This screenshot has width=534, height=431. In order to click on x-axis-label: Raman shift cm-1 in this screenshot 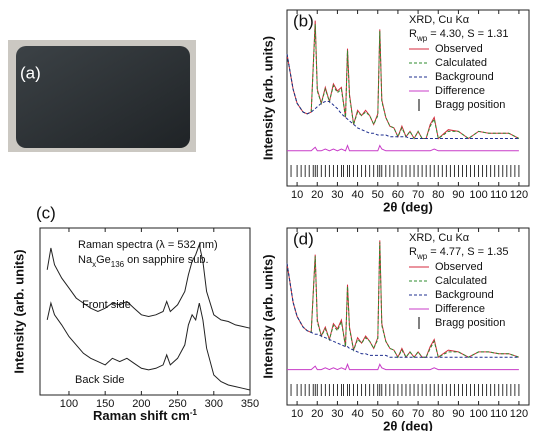, I will do `click(145, 416)`.